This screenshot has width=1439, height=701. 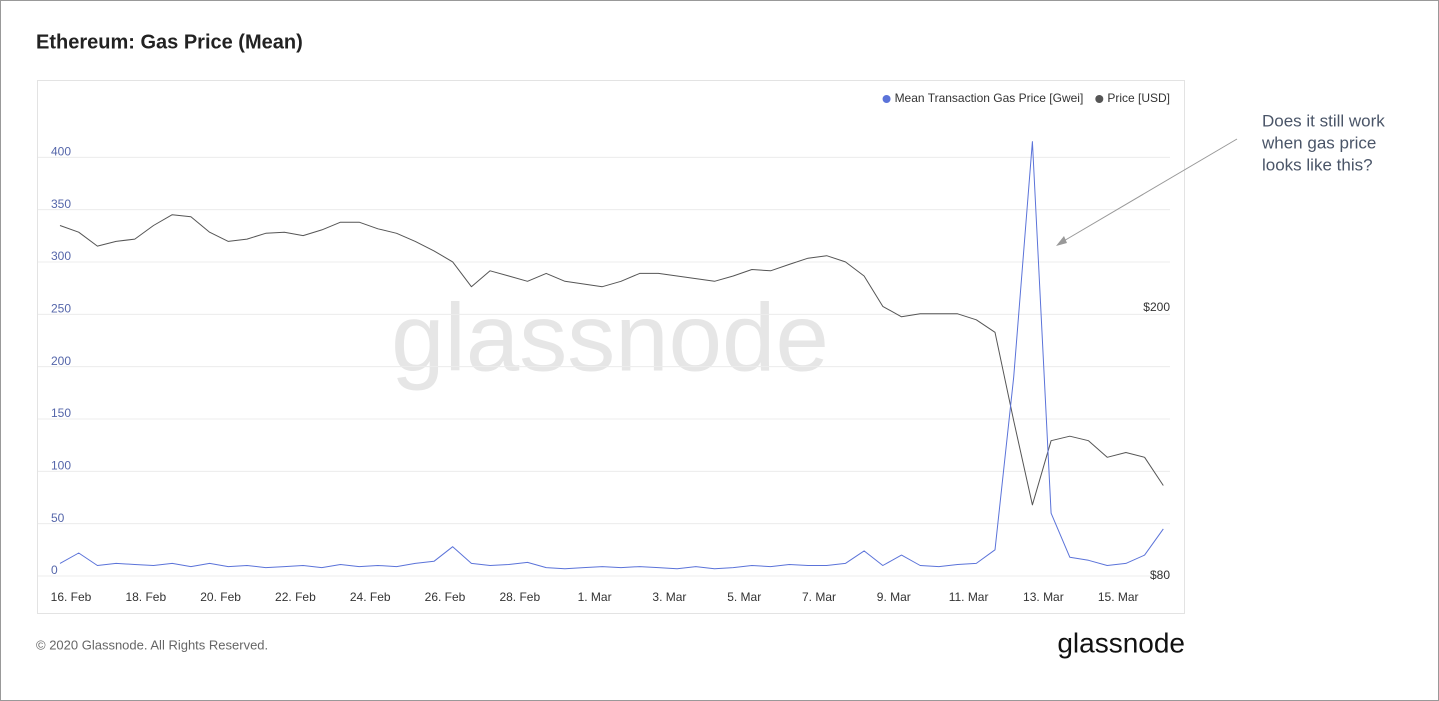 I want to click on x-tick-label: 7. Mar, so click(x=819, y=597).